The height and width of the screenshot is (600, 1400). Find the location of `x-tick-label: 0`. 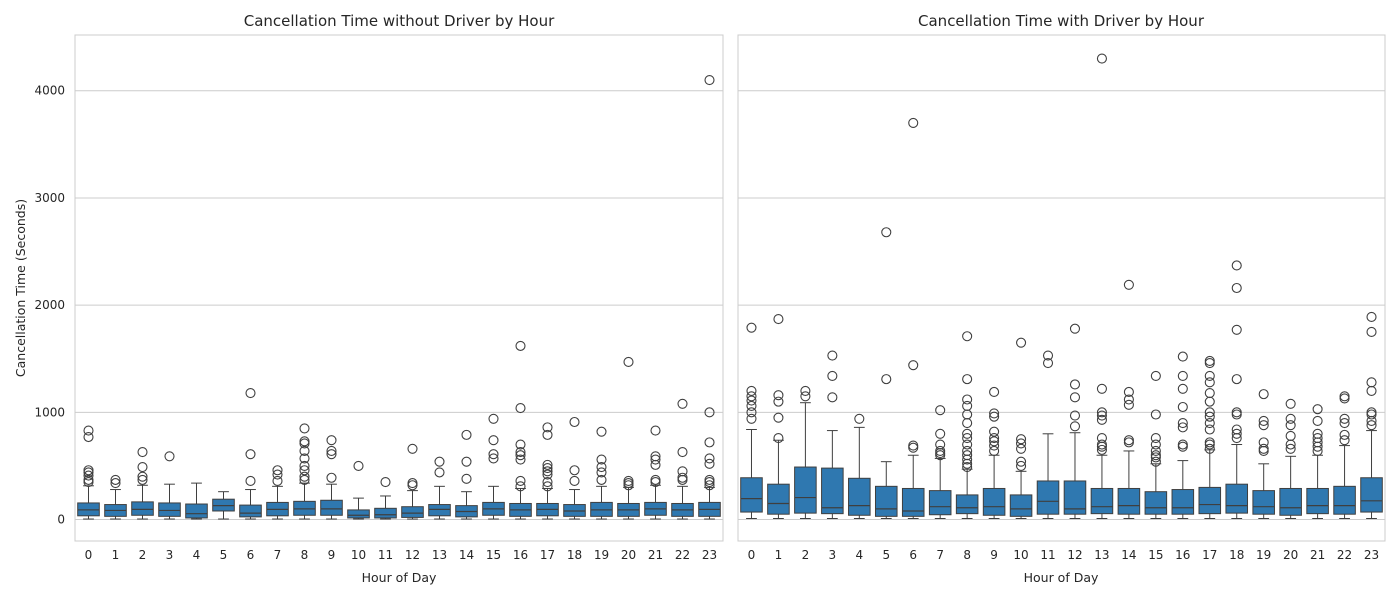

x-tick-label: 0 is located at coordinates (752, 555).